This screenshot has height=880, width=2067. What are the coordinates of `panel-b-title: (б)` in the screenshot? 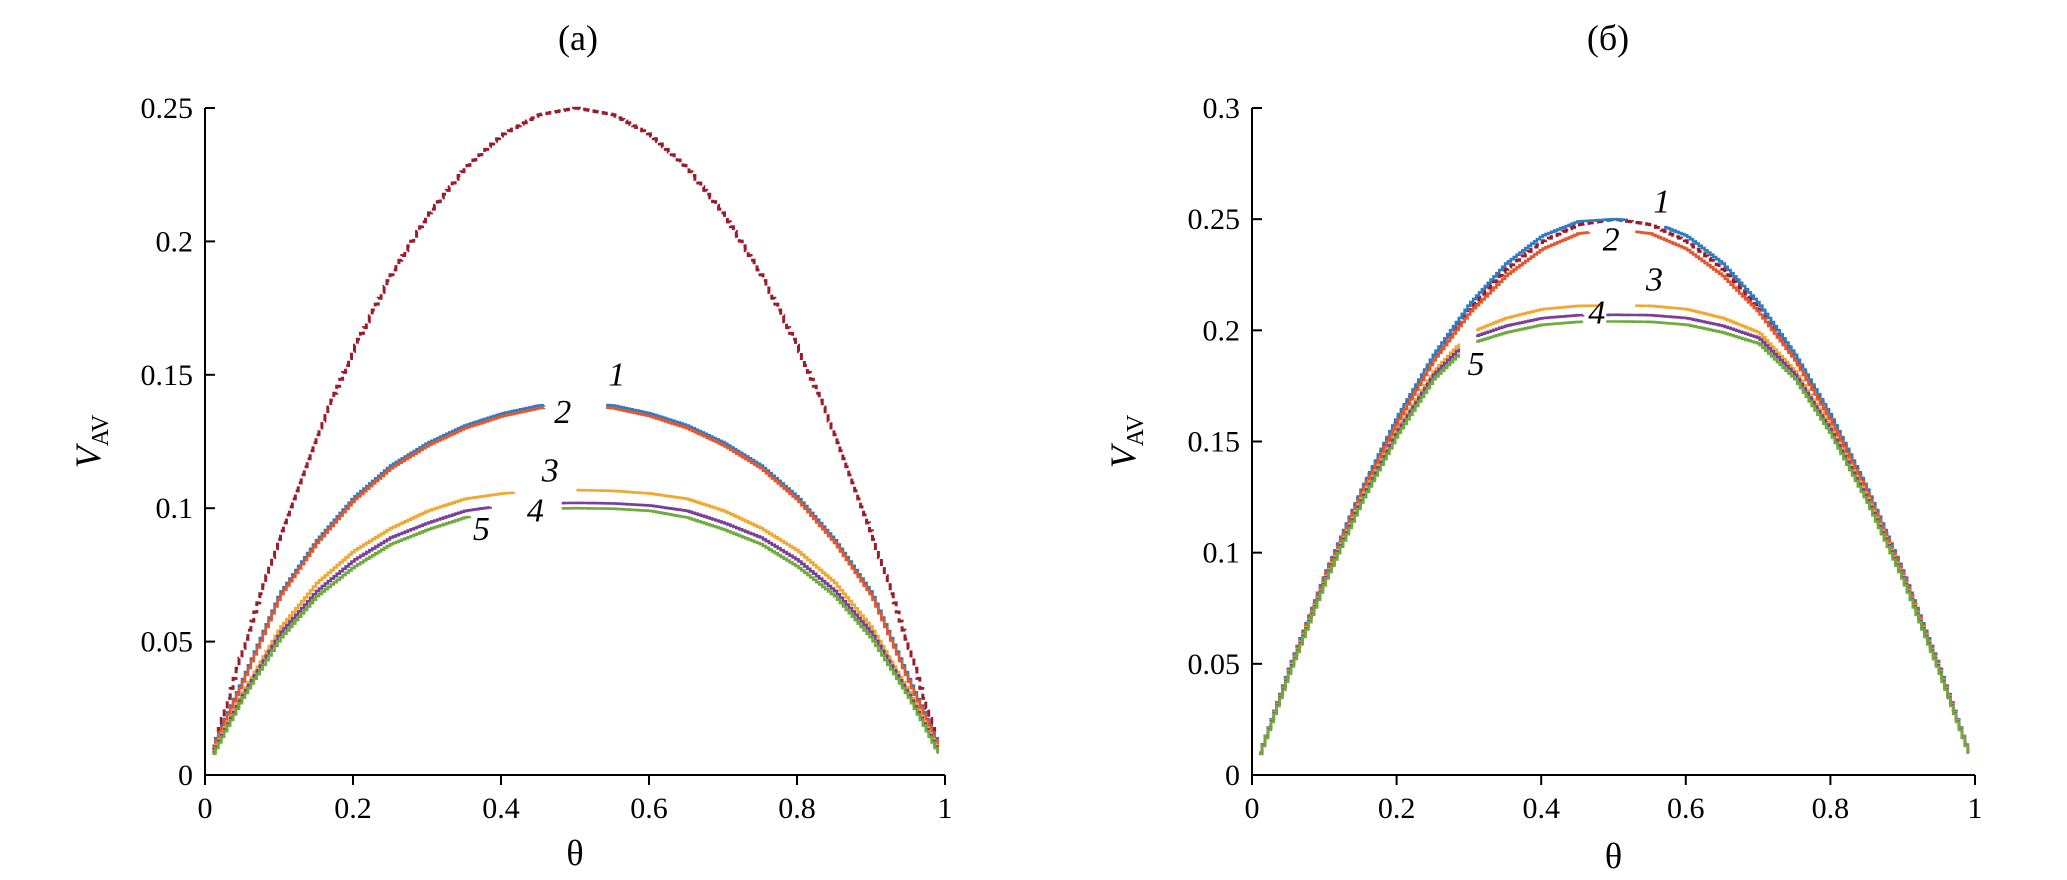 It's located at (1608, 38).